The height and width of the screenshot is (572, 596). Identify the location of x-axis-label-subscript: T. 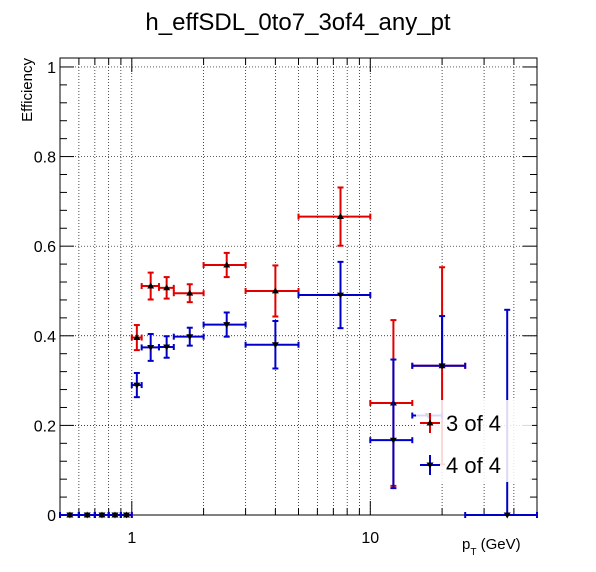
(473, 552).